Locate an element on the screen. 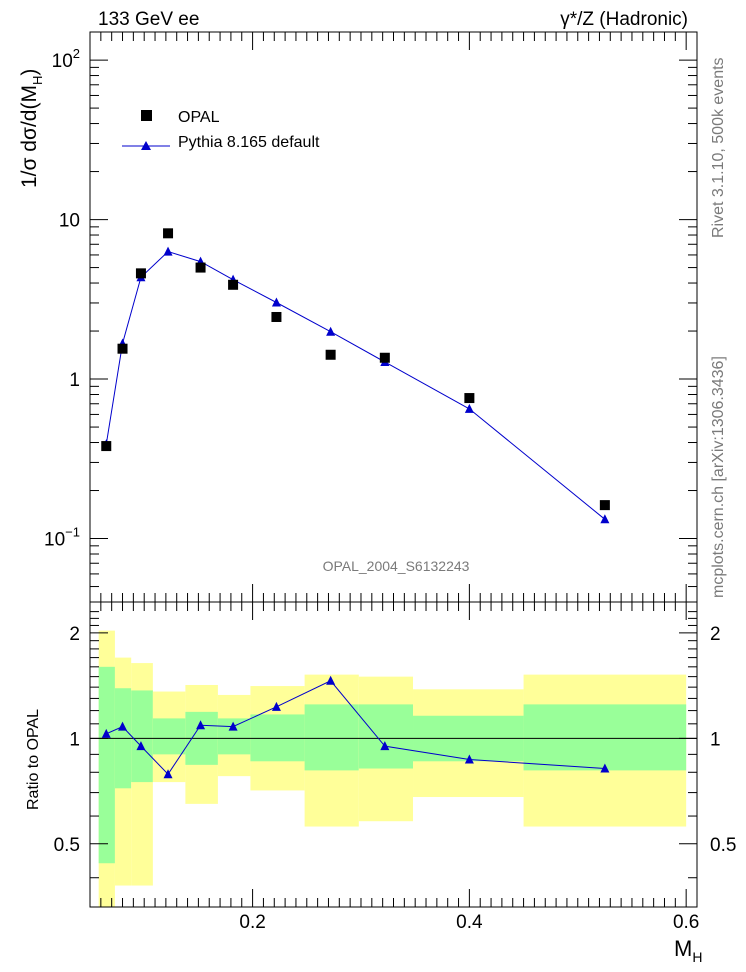 The image size is (746, 972). analysis-annotation: OPAL_2004_S6132243 is located at coordinates (396, 566).